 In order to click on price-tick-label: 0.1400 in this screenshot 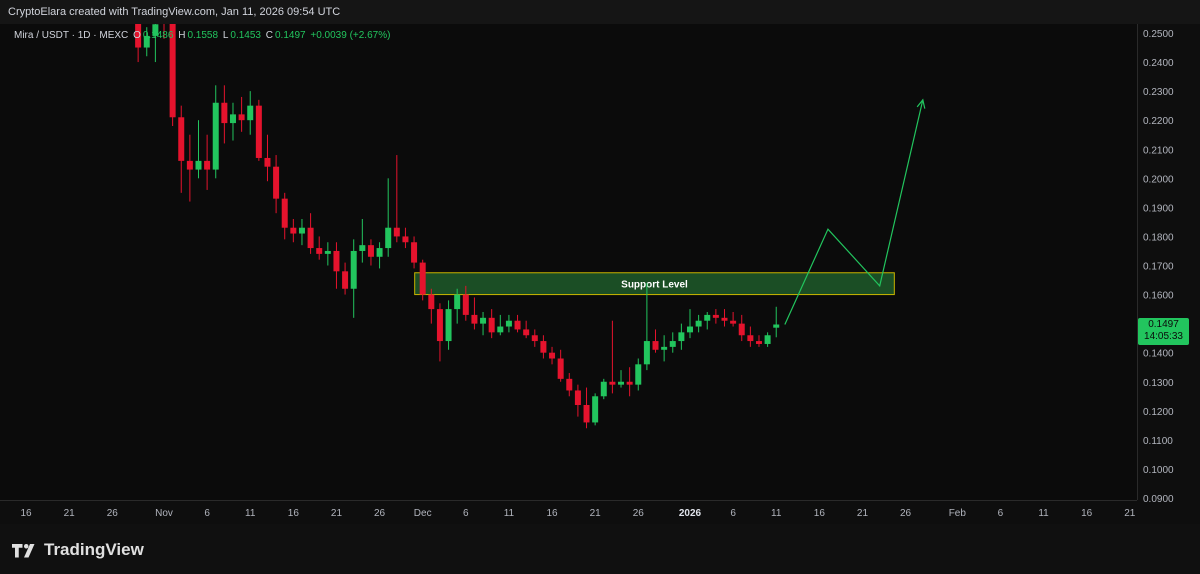, I will do `click(1158, 354)`.